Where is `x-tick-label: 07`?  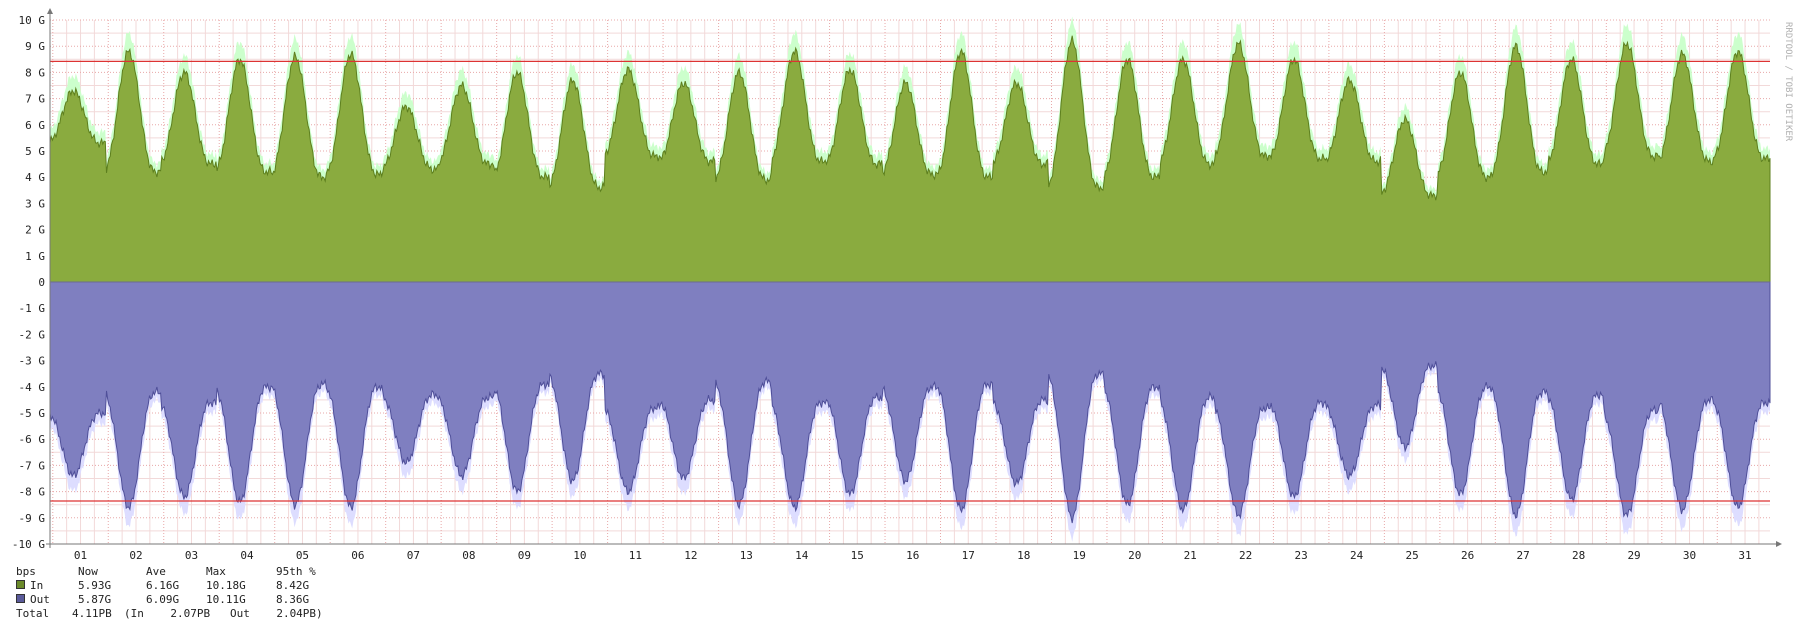
x-tick-label: 07 is located at coordinates (413, 555).